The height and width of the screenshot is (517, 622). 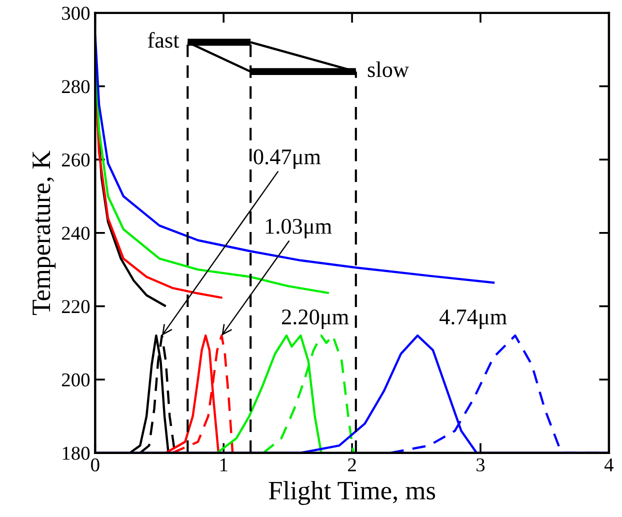 I want to click on x-tick-label: 2, so click(x=352, y=465).